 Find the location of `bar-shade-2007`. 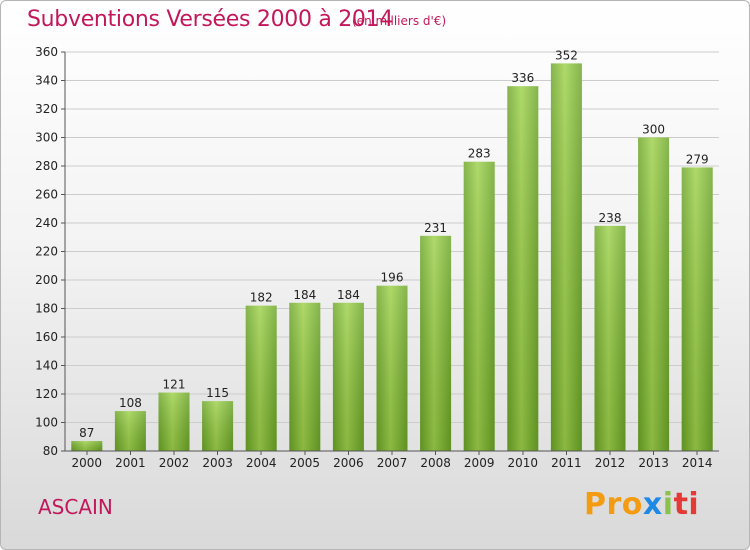

bar-shade-2007 is located at coordinates (392, 368).